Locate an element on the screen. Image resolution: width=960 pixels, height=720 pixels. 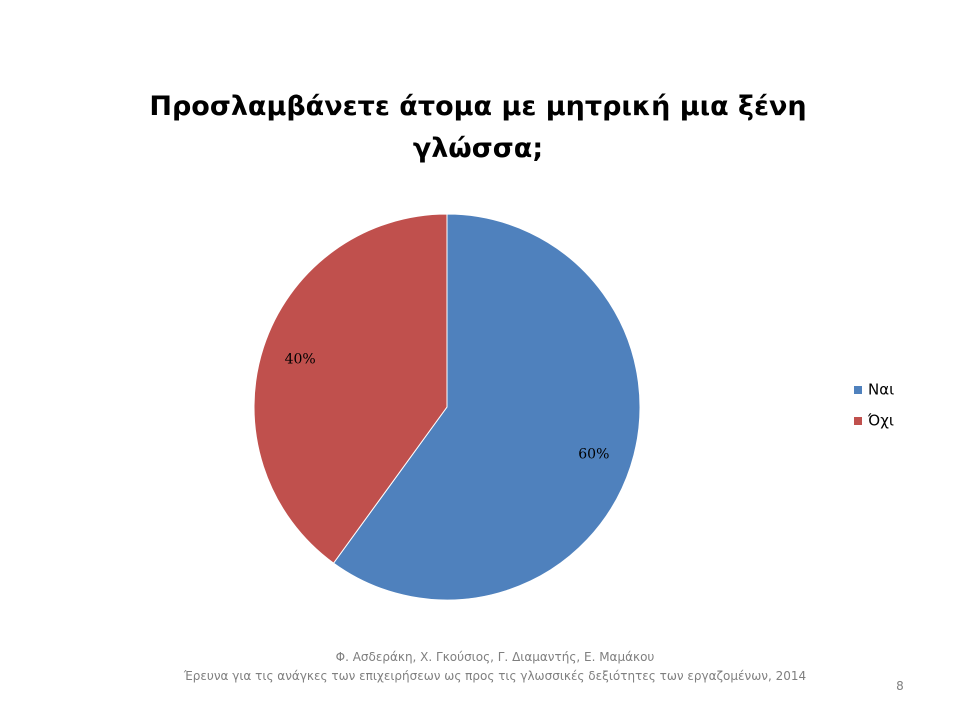
page-number: 8 is located at coordinates (900, 686).